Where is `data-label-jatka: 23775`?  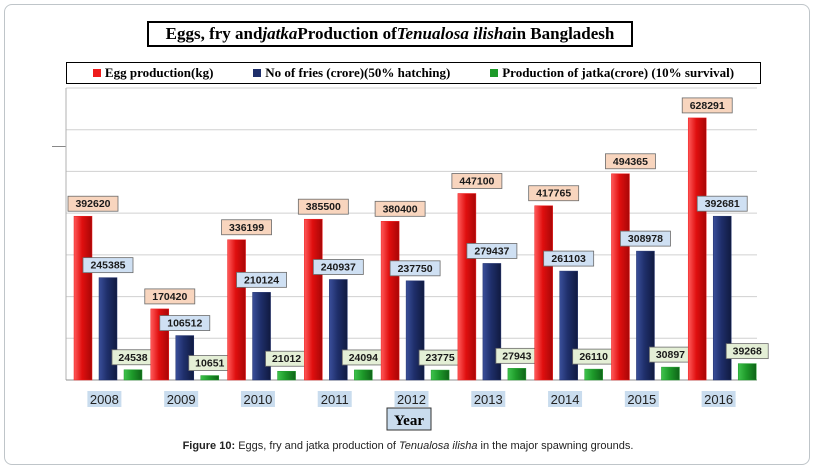
data-label-jatka: 23775 is located at coordinates (440, 358).